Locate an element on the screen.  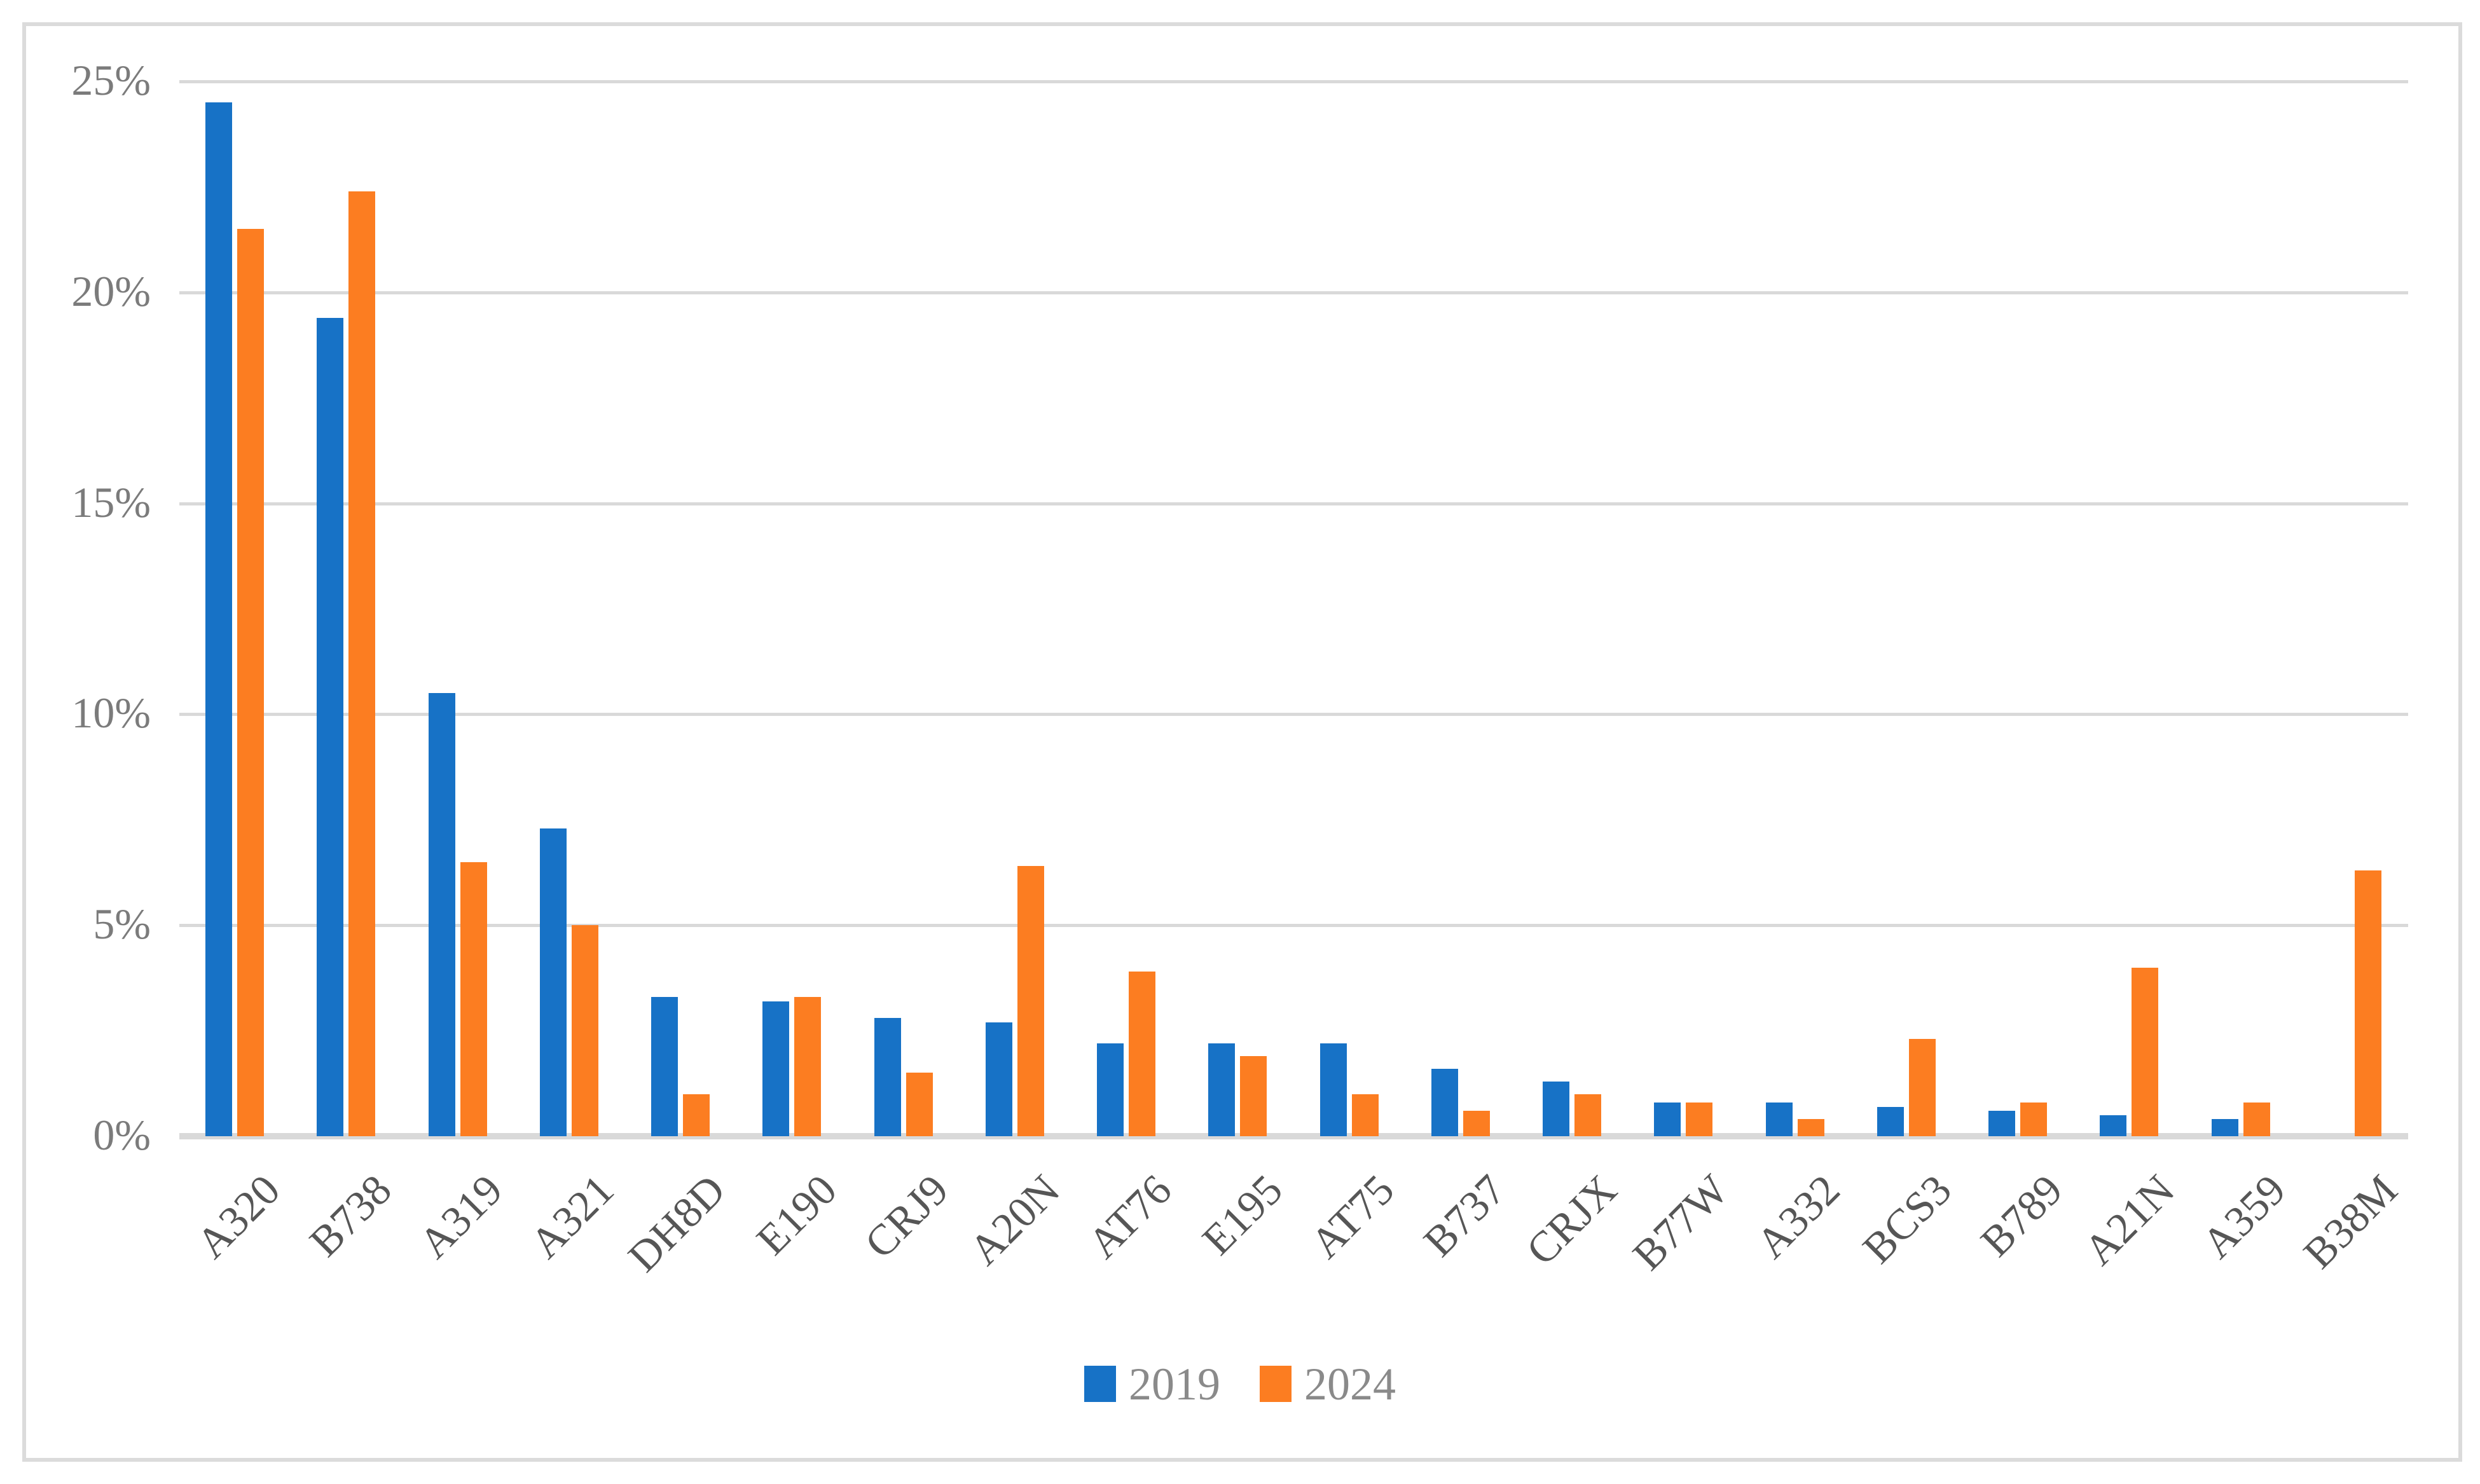
bar-2019-B737 is located at coordinates (1444, 1102).